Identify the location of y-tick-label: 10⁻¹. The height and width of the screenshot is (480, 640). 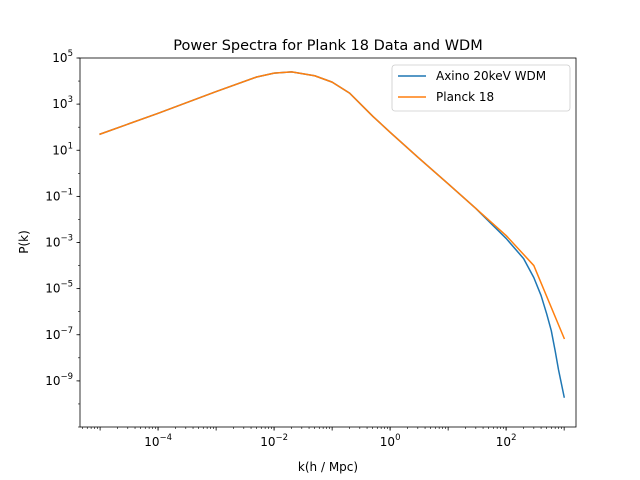
(59, 195).